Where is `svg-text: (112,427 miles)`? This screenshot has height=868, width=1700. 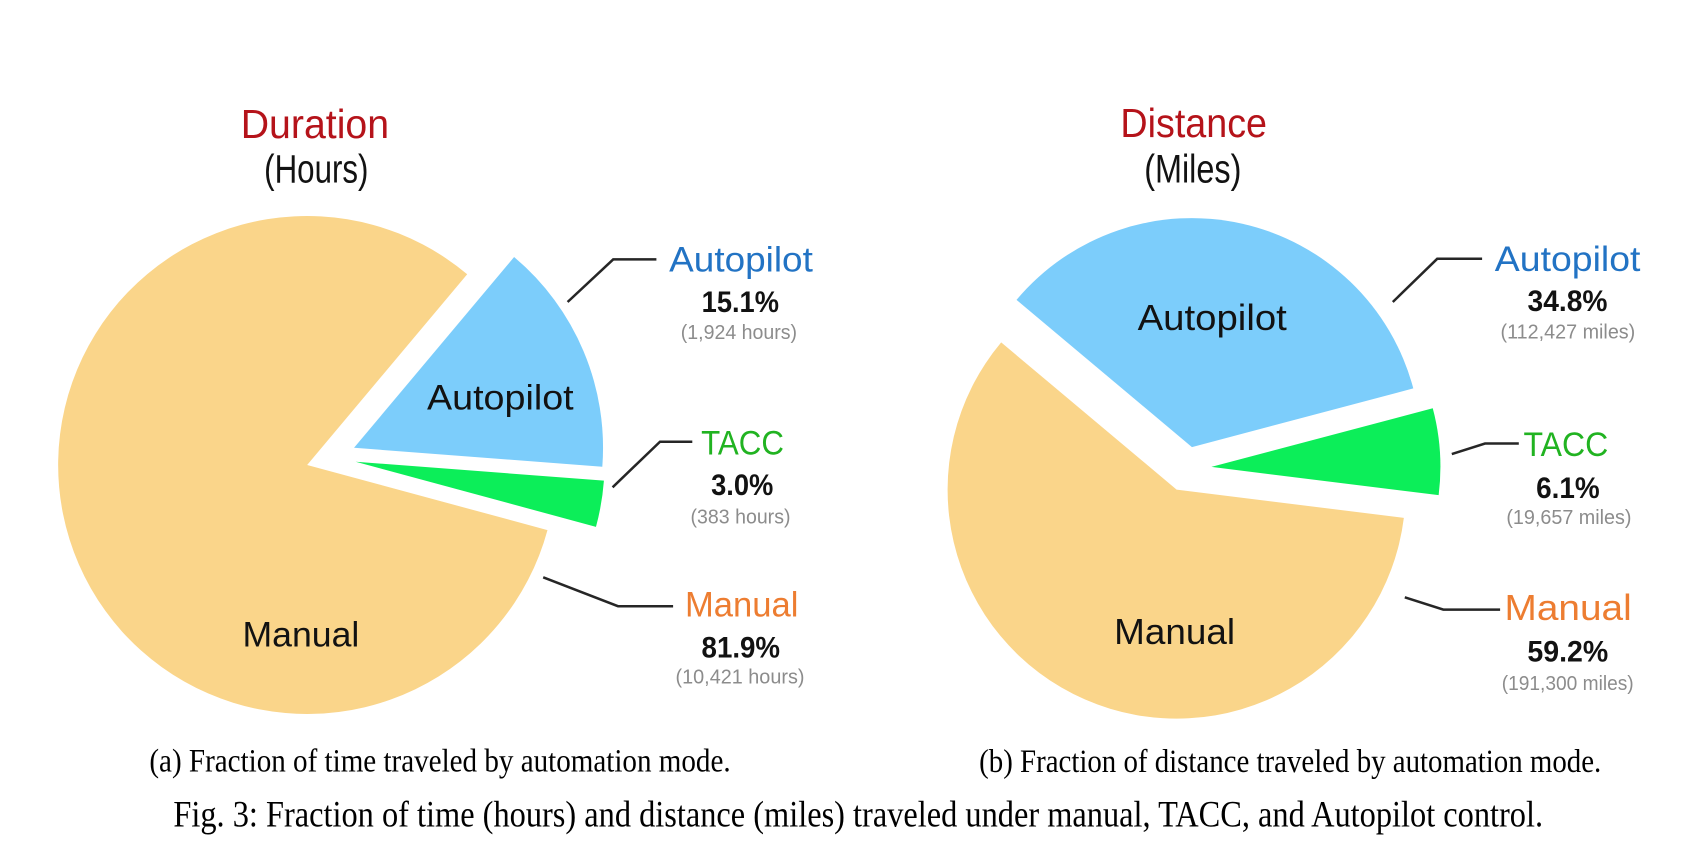 svg-text: (112,427 miles) is located at coordinates (1568, 333).